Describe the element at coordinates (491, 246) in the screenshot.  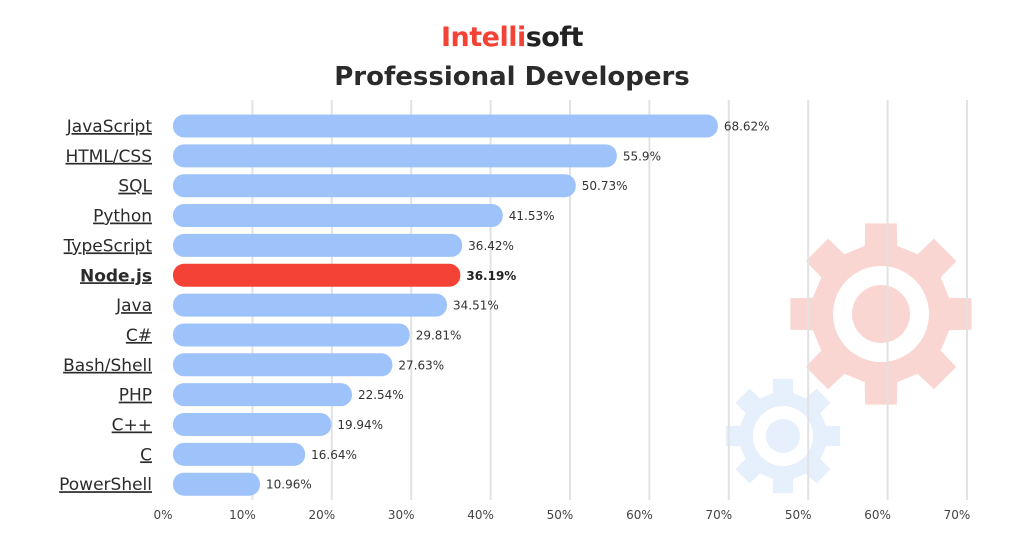
I see `value-label: 36.42%` at that location.